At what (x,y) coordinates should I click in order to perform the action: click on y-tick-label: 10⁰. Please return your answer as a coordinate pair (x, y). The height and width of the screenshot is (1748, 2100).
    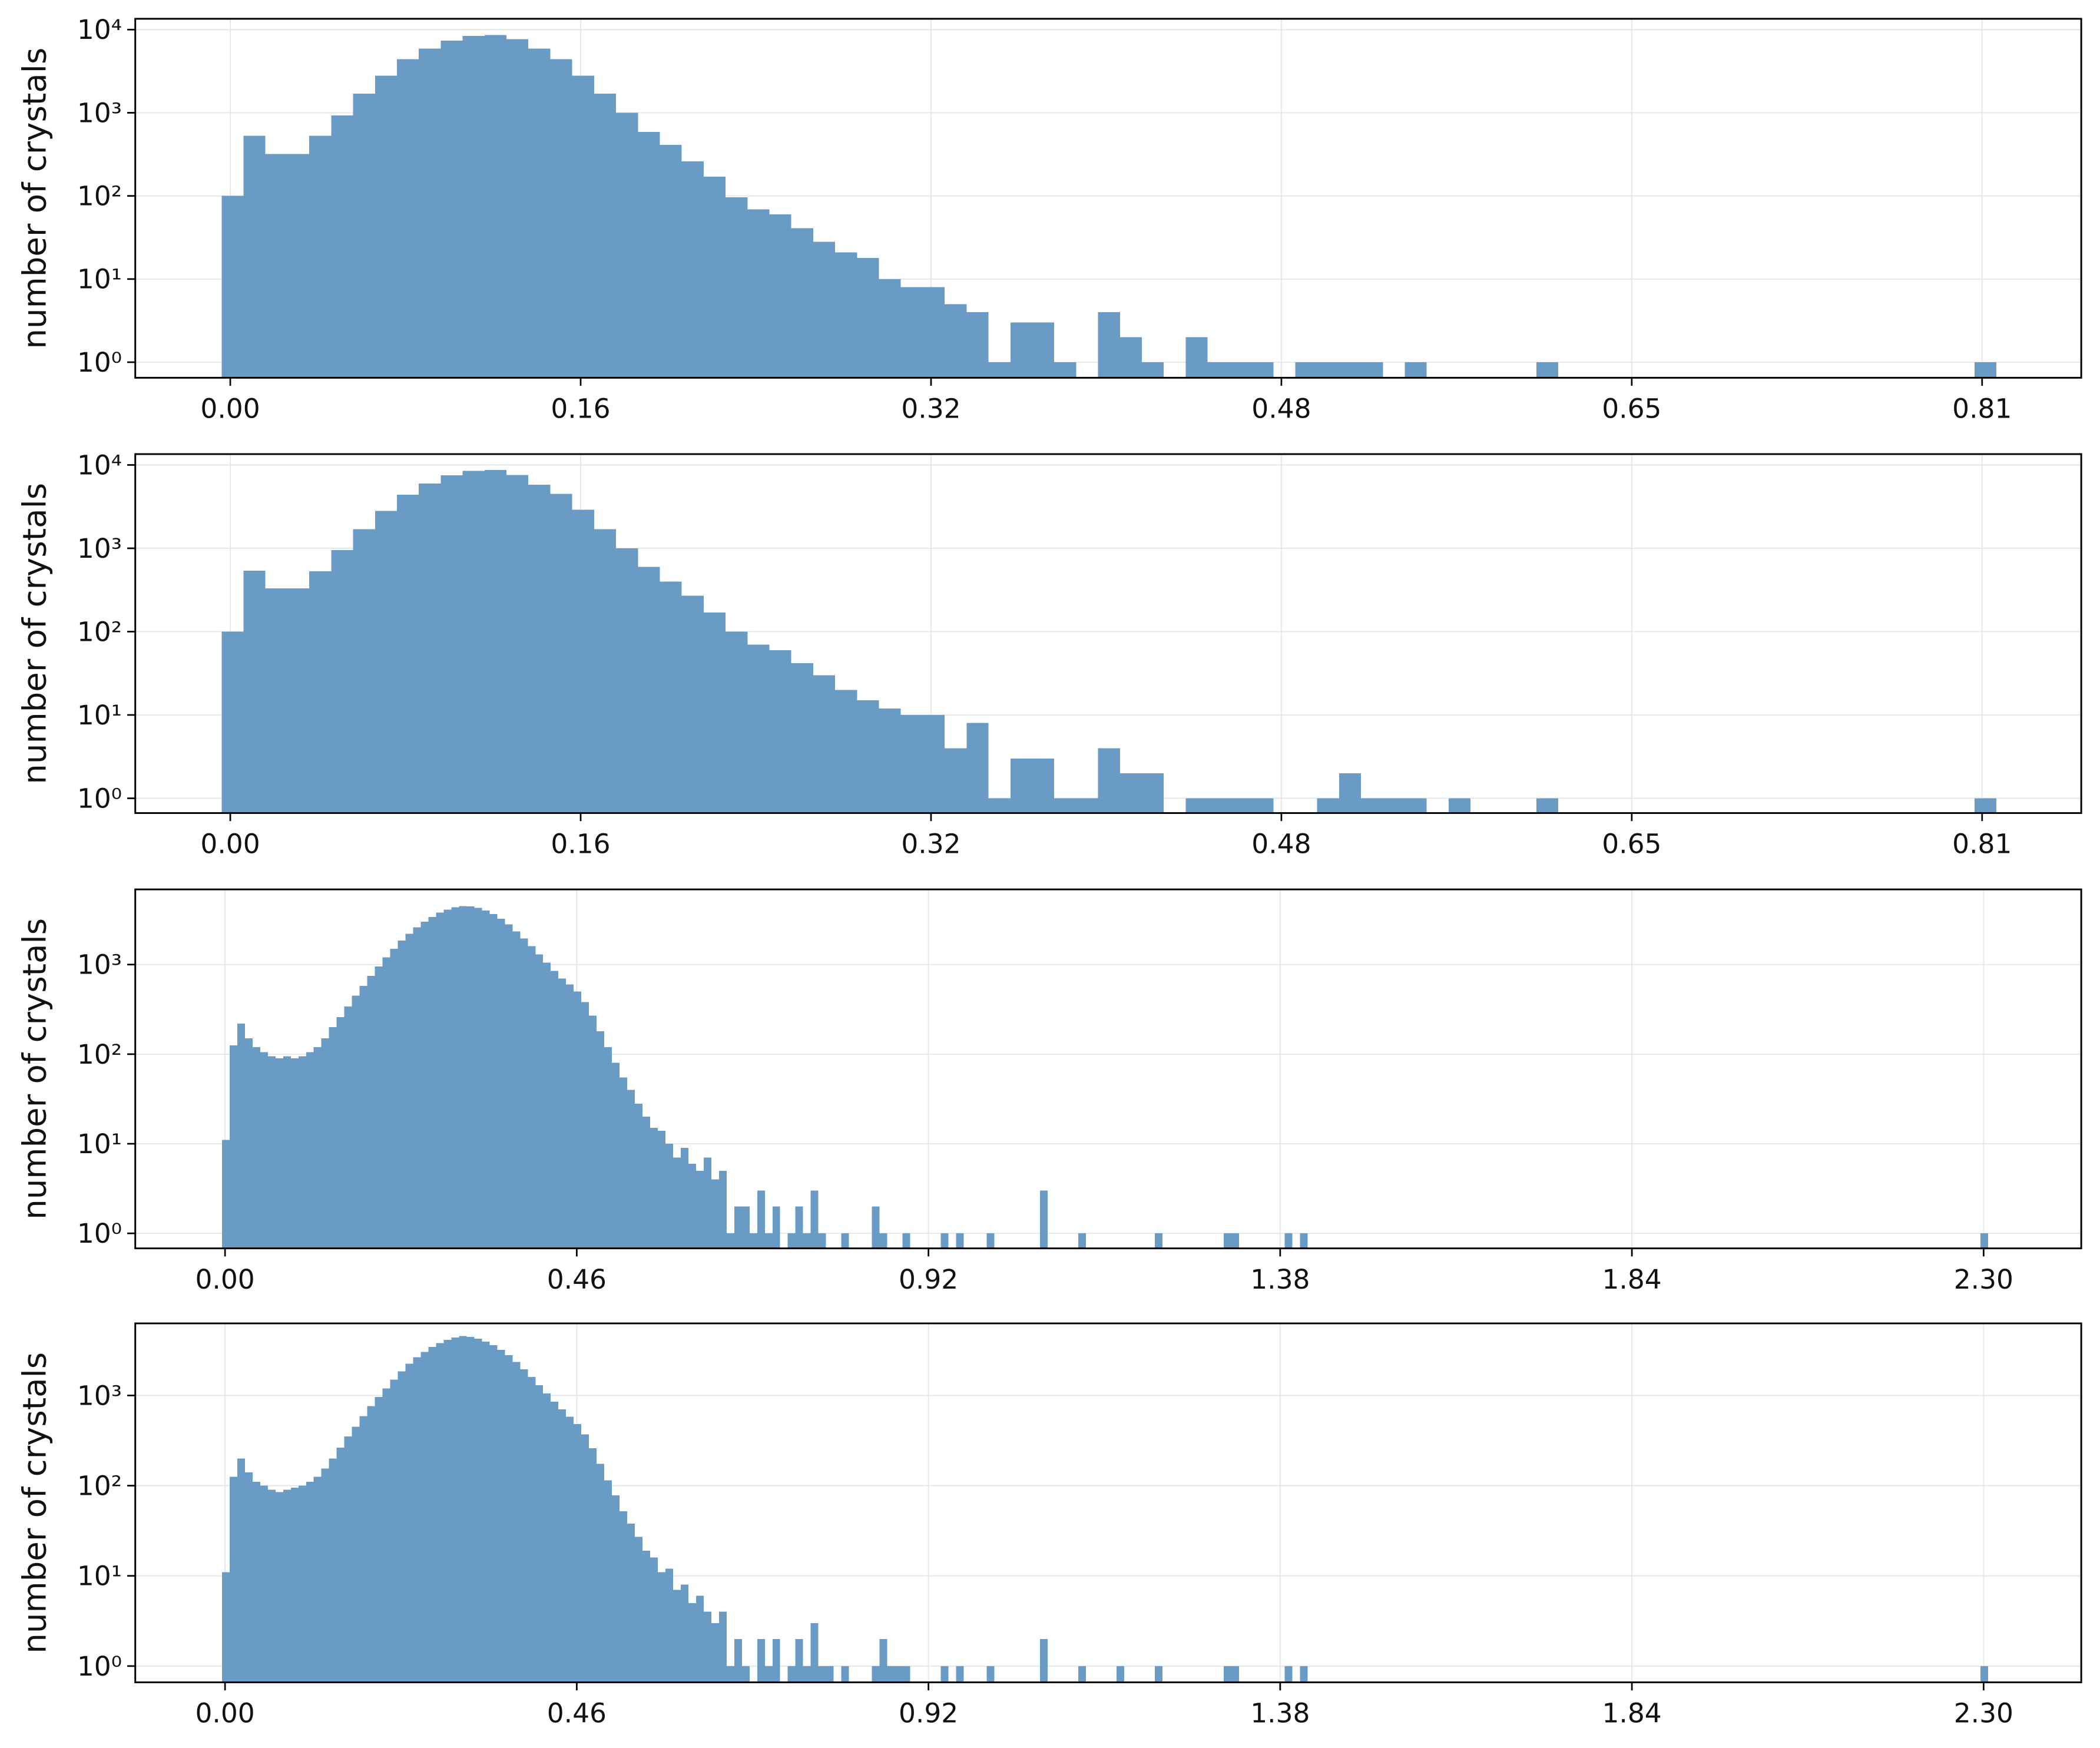
    Looking at the image, I should click on (99, 1667).